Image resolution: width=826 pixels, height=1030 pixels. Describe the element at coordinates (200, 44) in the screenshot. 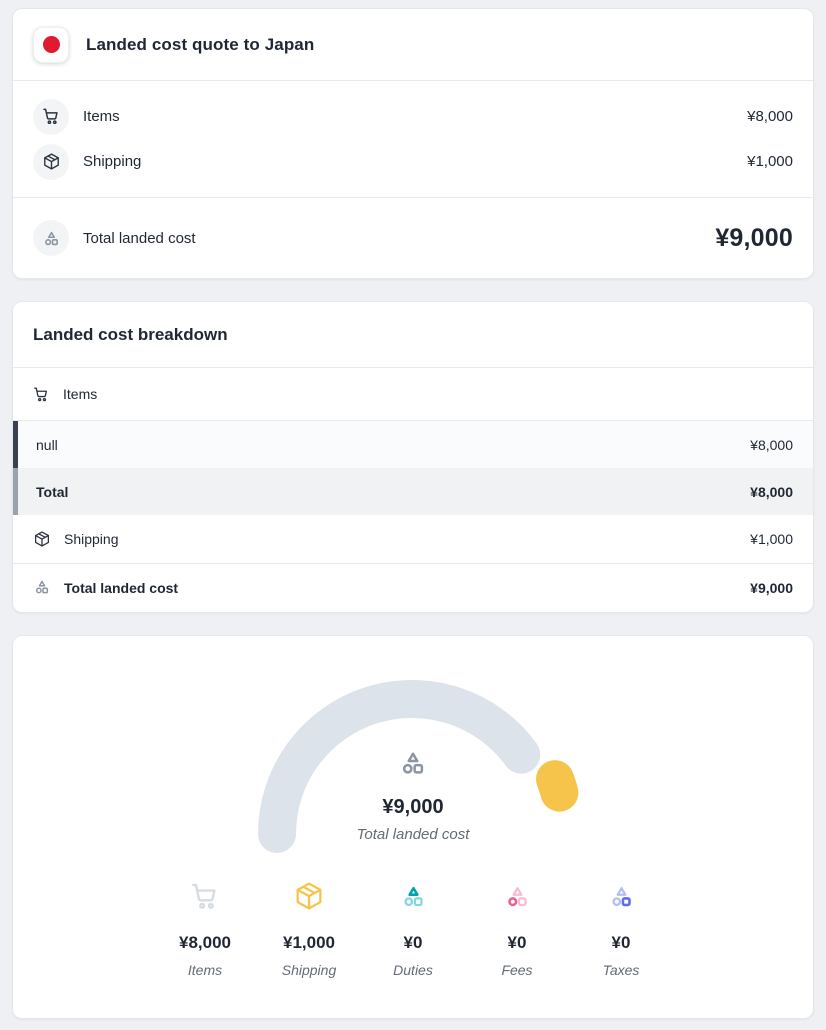

I see `quote-card-title: Landed cost quote to Japan` at that location.